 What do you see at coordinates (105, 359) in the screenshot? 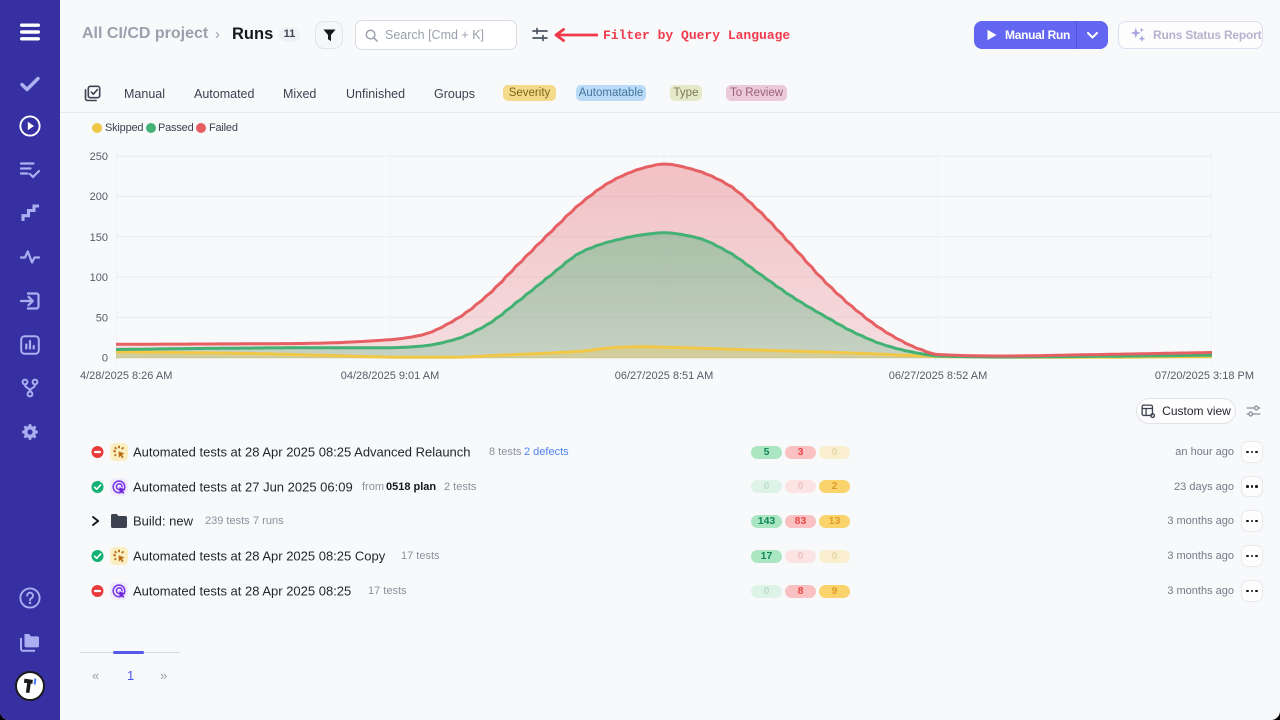
I see `svg-text: 0` at bounding box center [105, 359].